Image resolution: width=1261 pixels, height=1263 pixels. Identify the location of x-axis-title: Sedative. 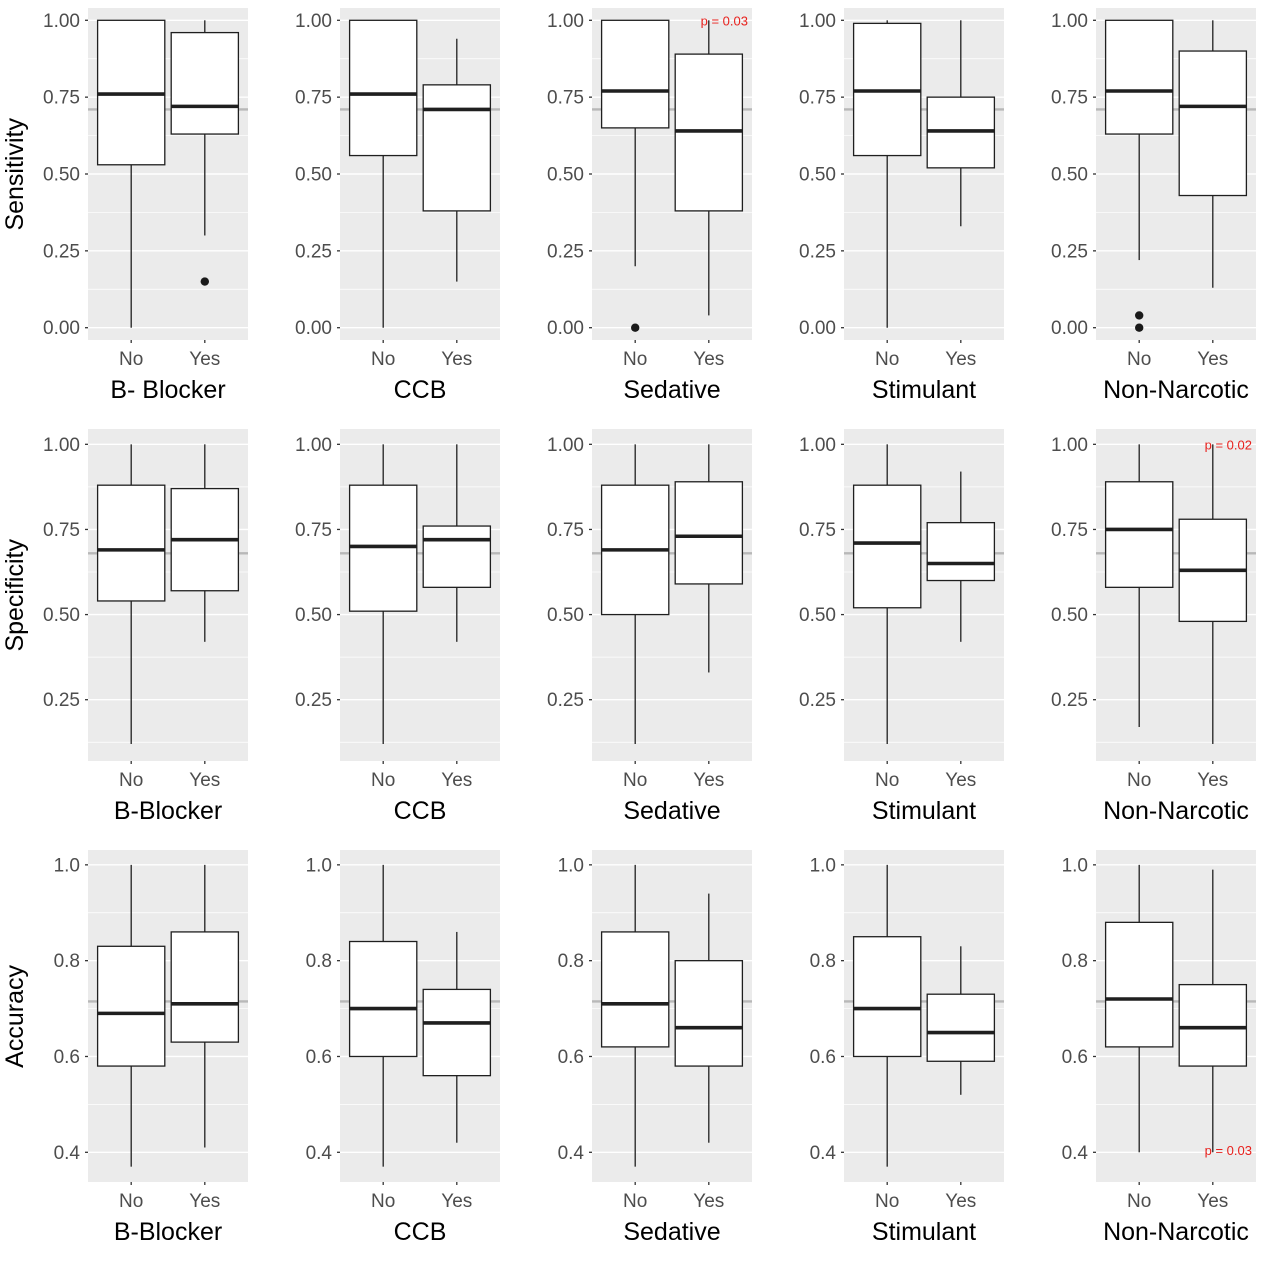
(671, 1232).